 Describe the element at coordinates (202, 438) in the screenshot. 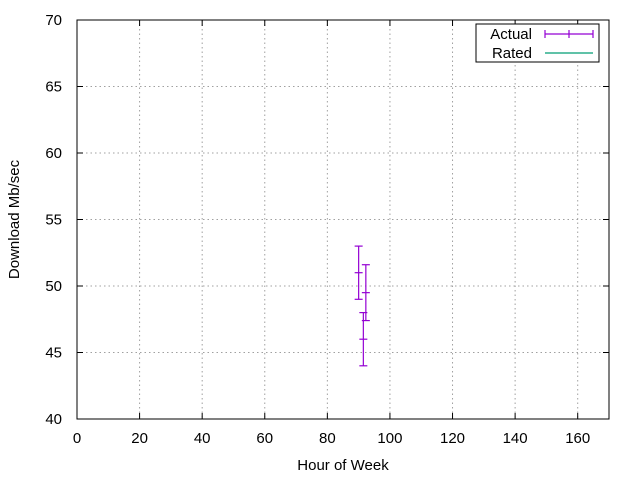

I see `x-tick-label: 40` at that location.